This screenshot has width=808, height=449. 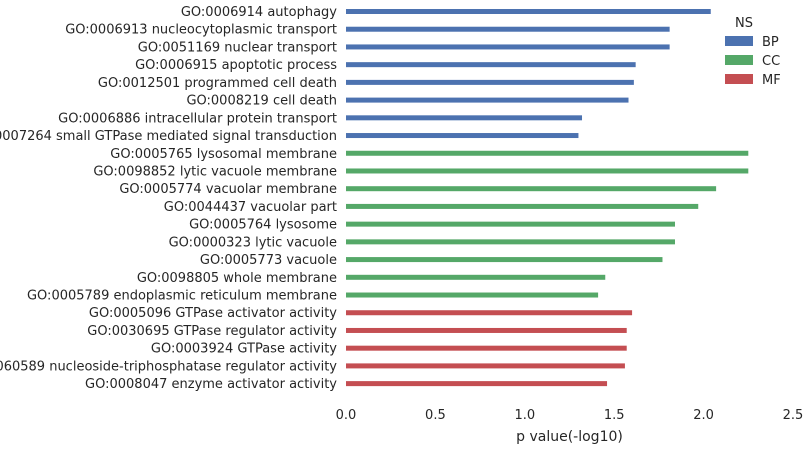 I want to click on category-label: GO:0006913 nucleocytoplasmic transport, so click(x=201, y=30).